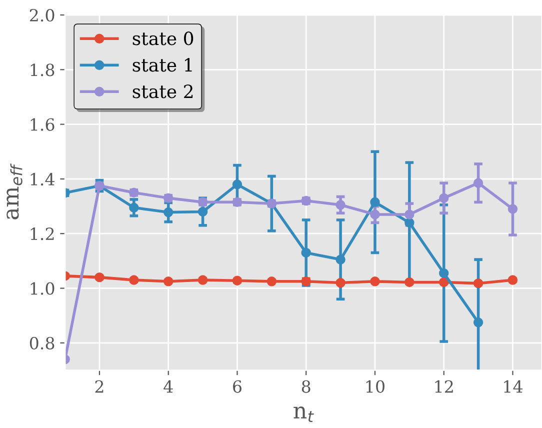  Describe the element at coordinates (162, 91) in the screenshot. I see `legend-label: state 2` at that location.